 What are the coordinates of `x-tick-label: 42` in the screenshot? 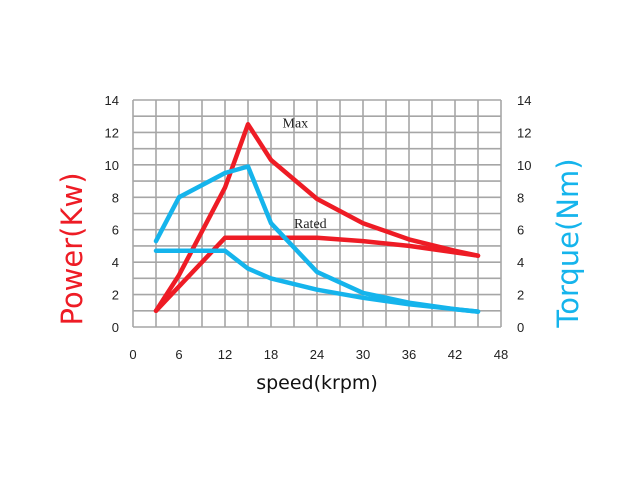 It's located at (455, 354).